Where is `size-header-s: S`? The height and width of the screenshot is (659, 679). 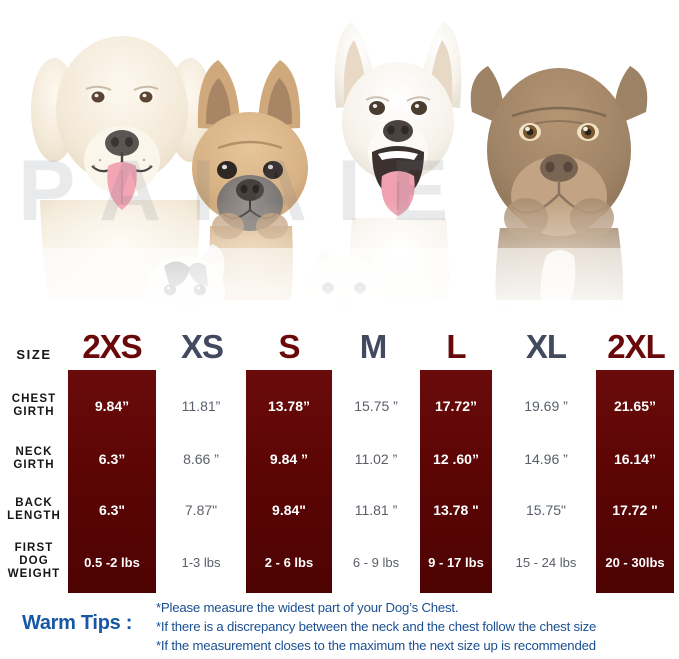 size-header-s: S is located at coordinates (289, 347).